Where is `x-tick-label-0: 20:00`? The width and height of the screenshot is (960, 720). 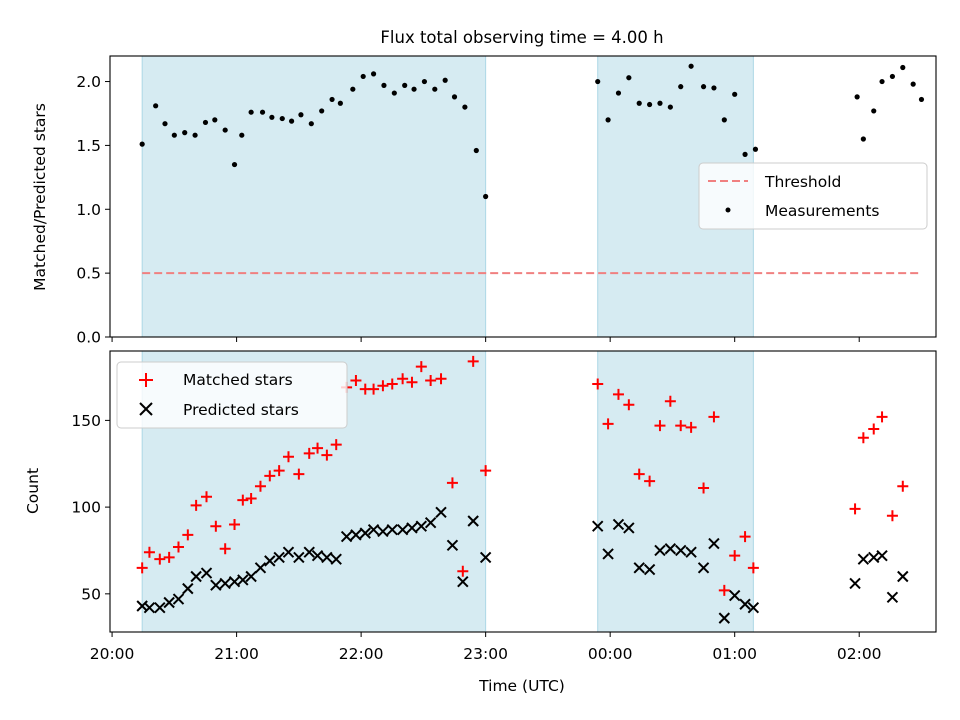
x-tick-label-0: 20:00 is located at coordinates (112, 654).